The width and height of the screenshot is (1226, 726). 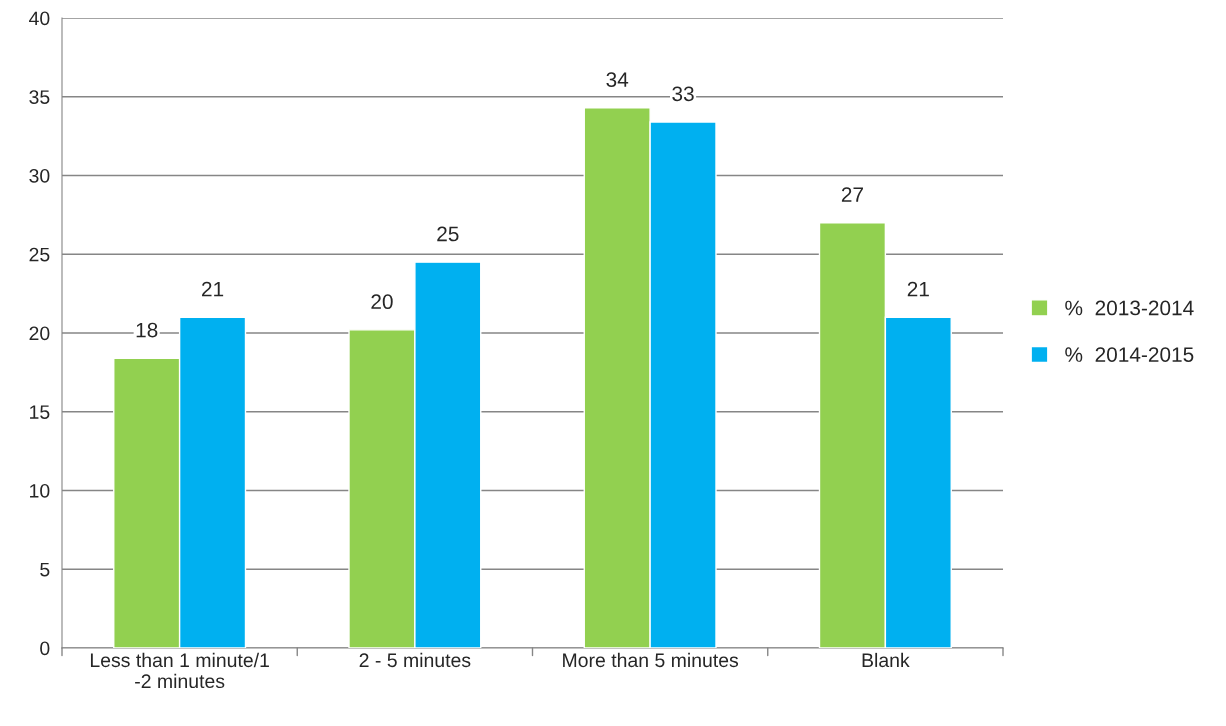 What do you see at coordinates (45, 569) in the screenshot?
I see `y-tick-label: 5` at bounding box center [45, 569].